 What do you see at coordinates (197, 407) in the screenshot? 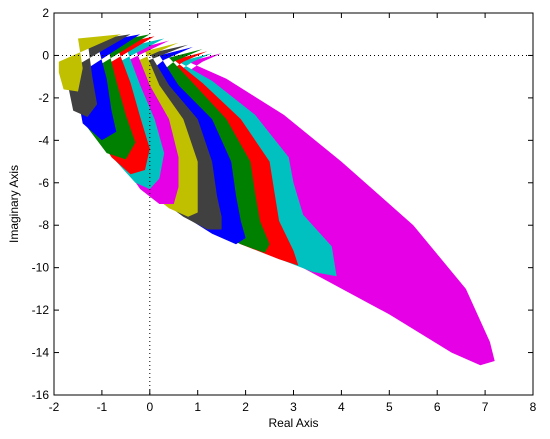
I see `x-tick-label: 1` at bounding box center [197, 407].